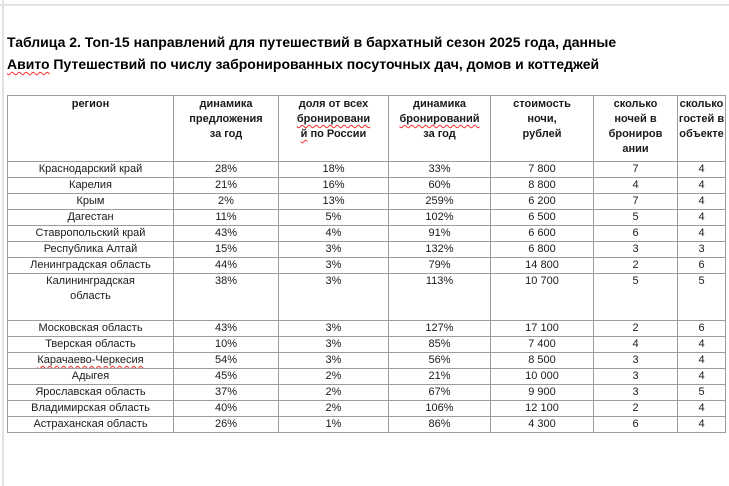 The height and width of the screenshot is (486, 729). I want to click on text-segment: Владимирская область, so click(90, 408).